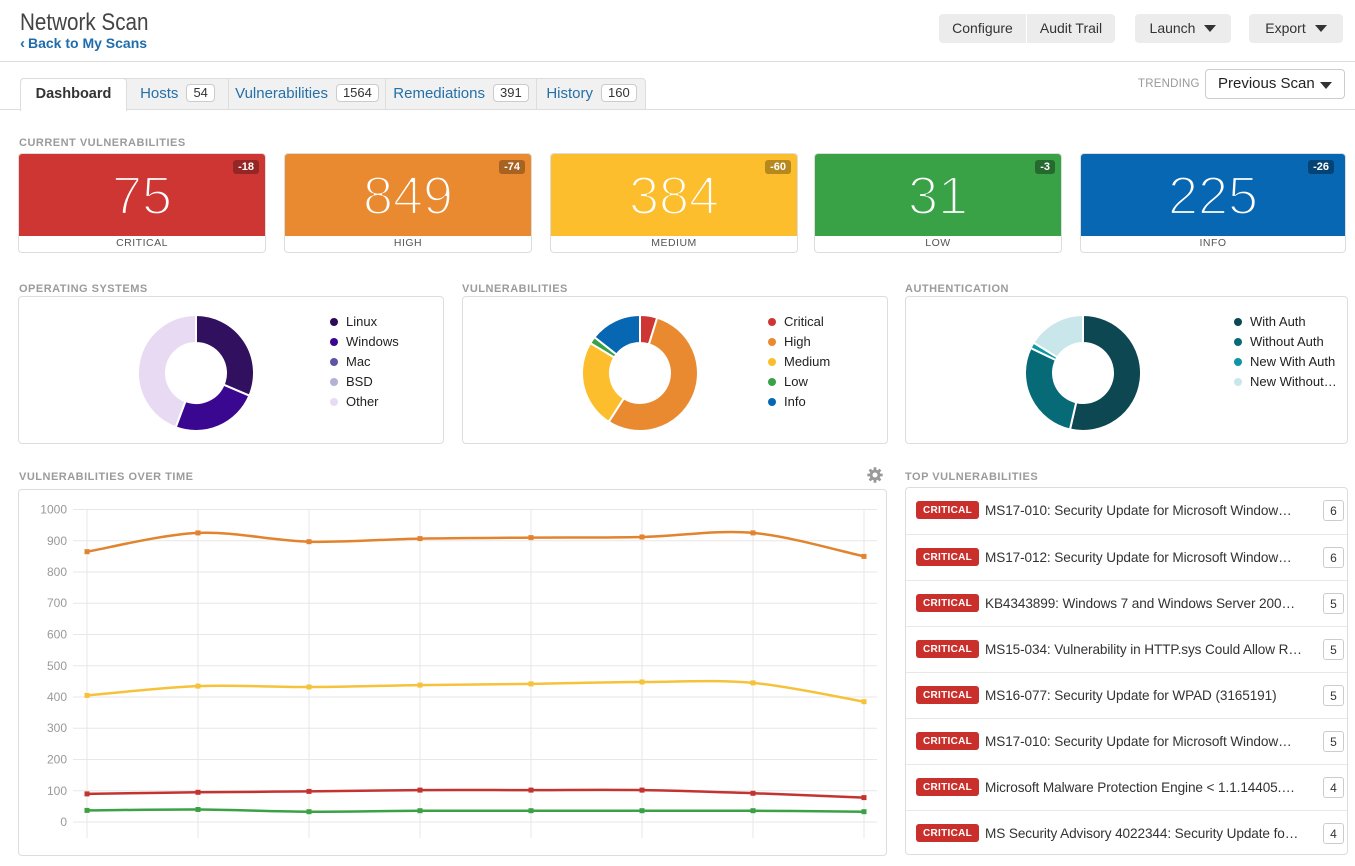  What do you see at coordinates (57, 760) in the screenshot?
I see `svg-text: 200` at bounding box center [57, 760].